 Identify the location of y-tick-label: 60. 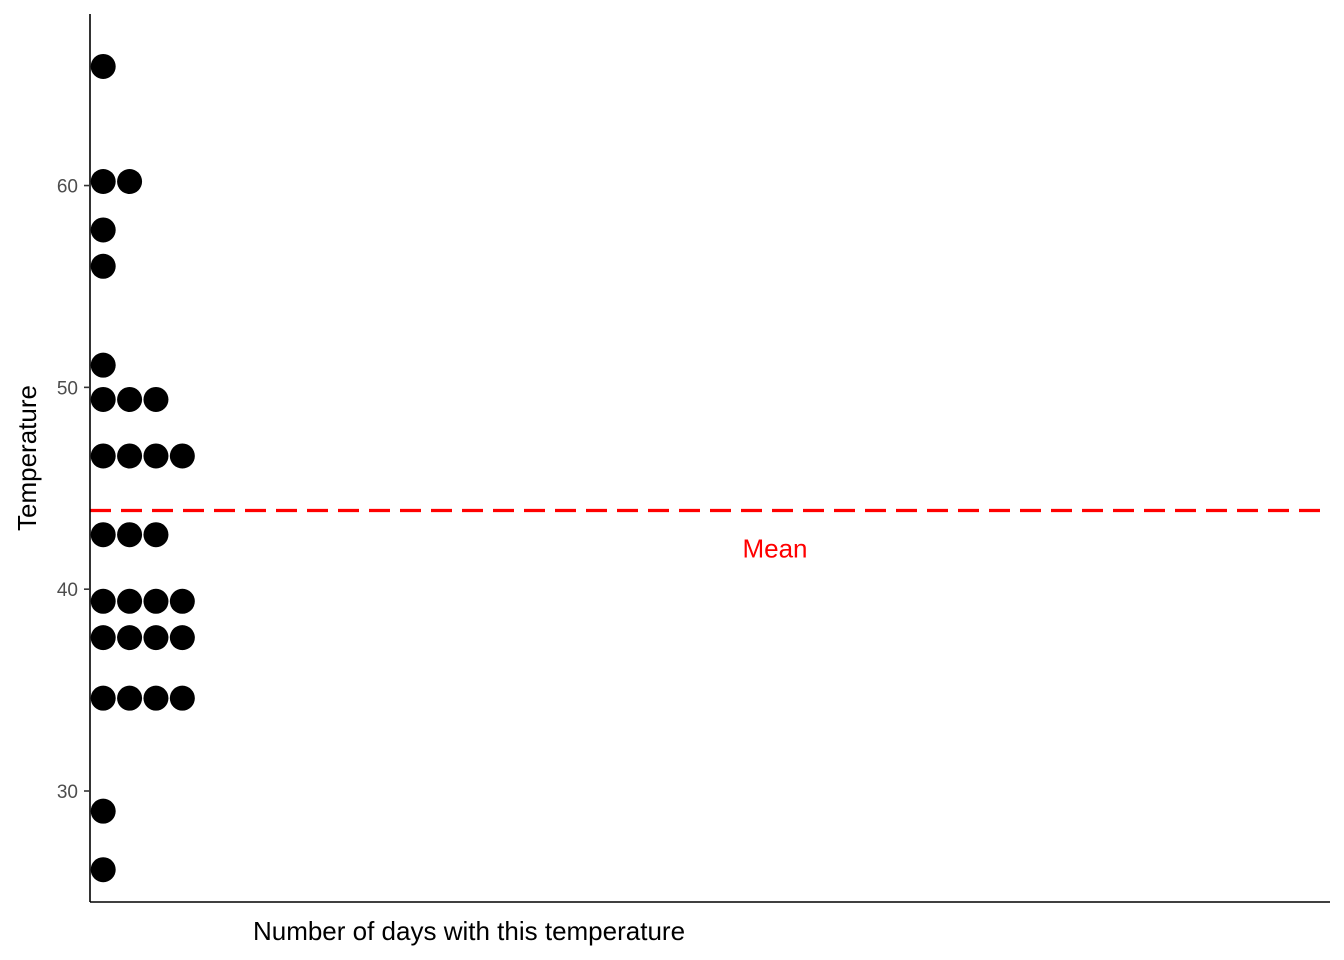
(67, 187).